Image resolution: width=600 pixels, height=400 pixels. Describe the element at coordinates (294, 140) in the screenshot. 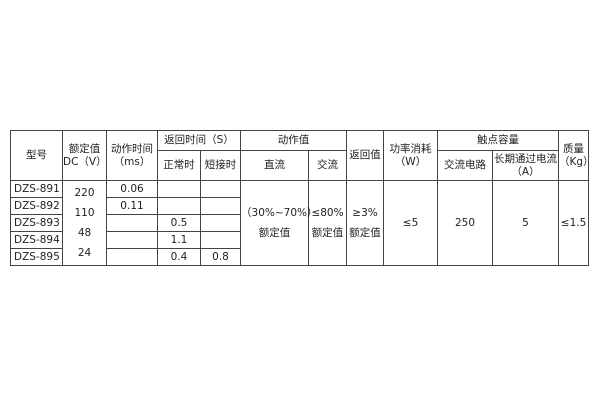

I see `header-operate-value: 动作值` at that location.